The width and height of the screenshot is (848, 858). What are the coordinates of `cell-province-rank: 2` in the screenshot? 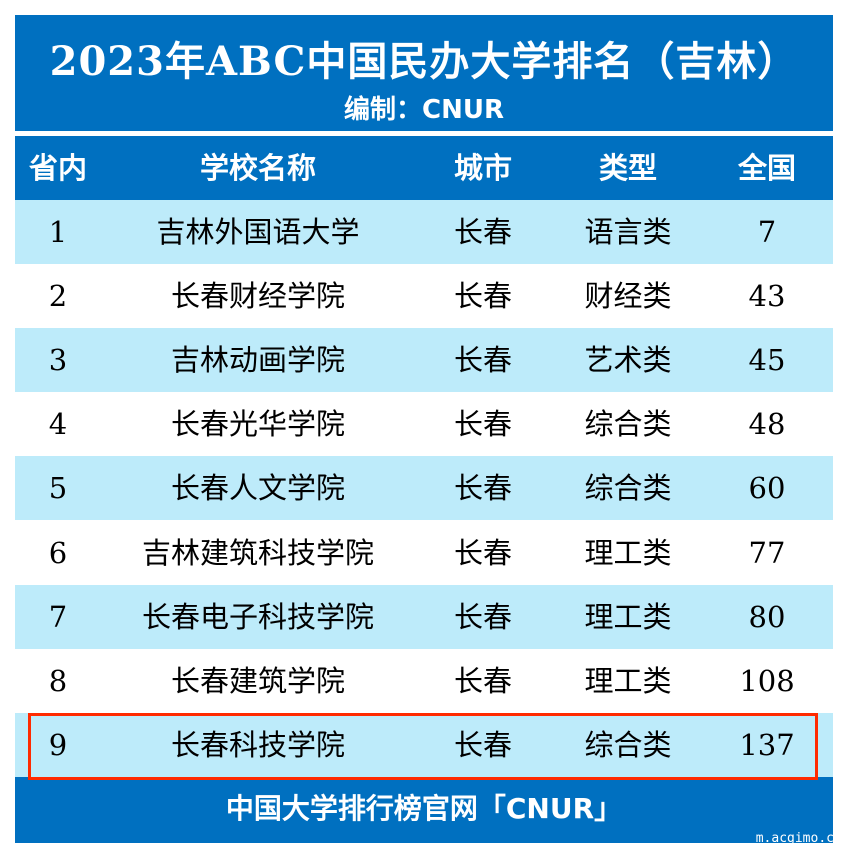 It's located at (58, 296).